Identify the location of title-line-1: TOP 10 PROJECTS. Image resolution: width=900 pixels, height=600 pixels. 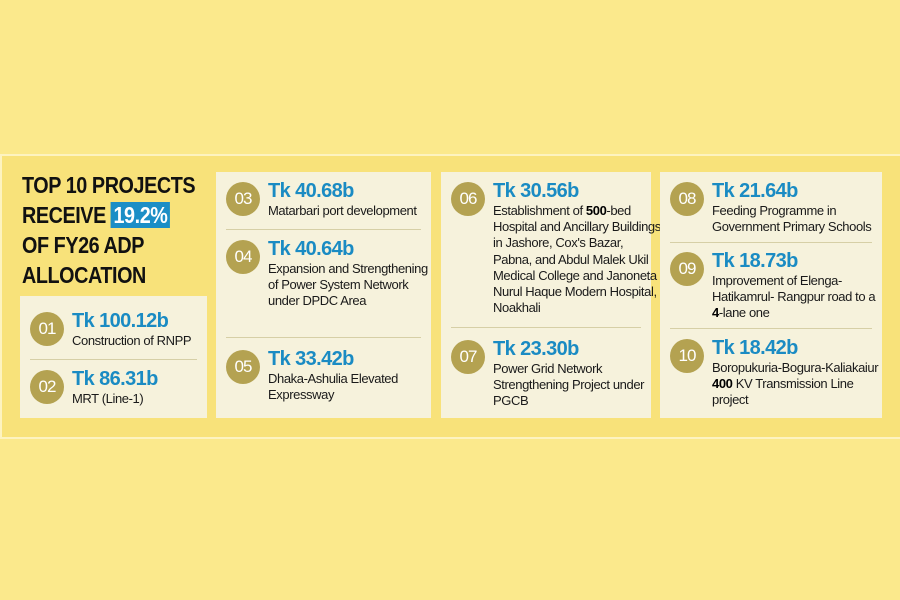
(109, 185).